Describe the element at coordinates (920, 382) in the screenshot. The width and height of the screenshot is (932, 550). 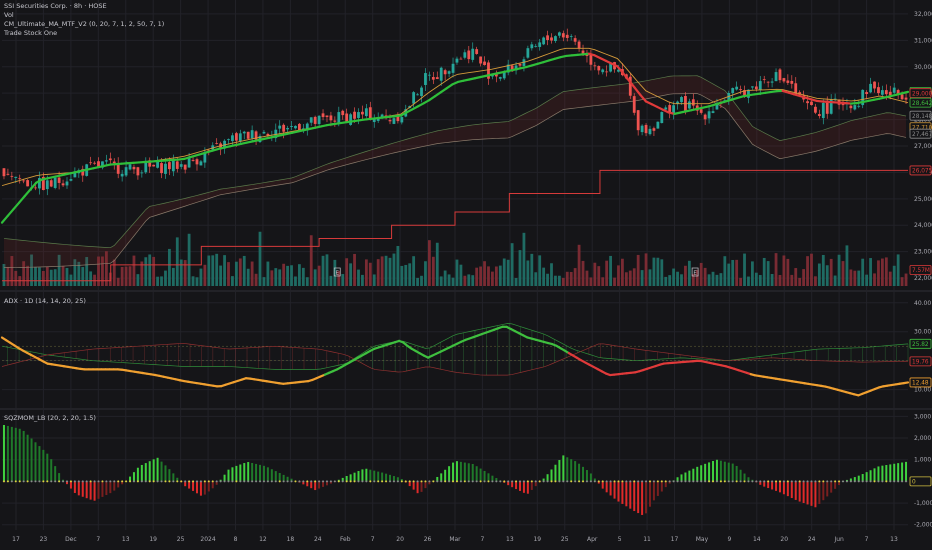
I see `adx-value-label-tag` at that location.